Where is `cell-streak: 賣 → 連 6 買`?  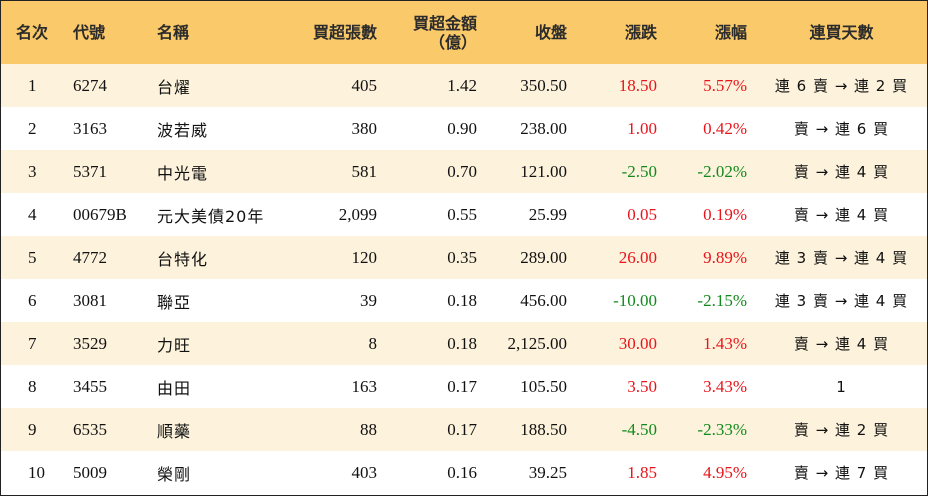
cell-streak: 賣 → 連 6 買 is located at coordinates (841, 129).